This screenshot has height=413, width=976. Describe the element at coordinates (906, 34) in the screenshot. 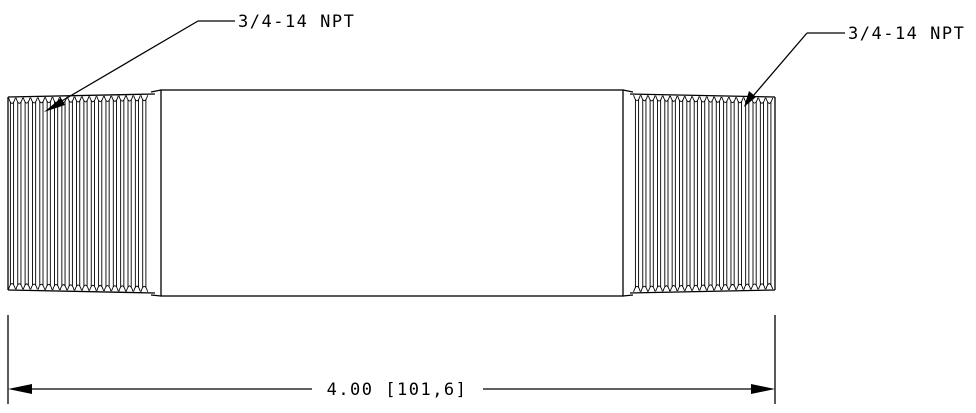

I see `right-thread-callout: 3/4-14 NPT` at that location.